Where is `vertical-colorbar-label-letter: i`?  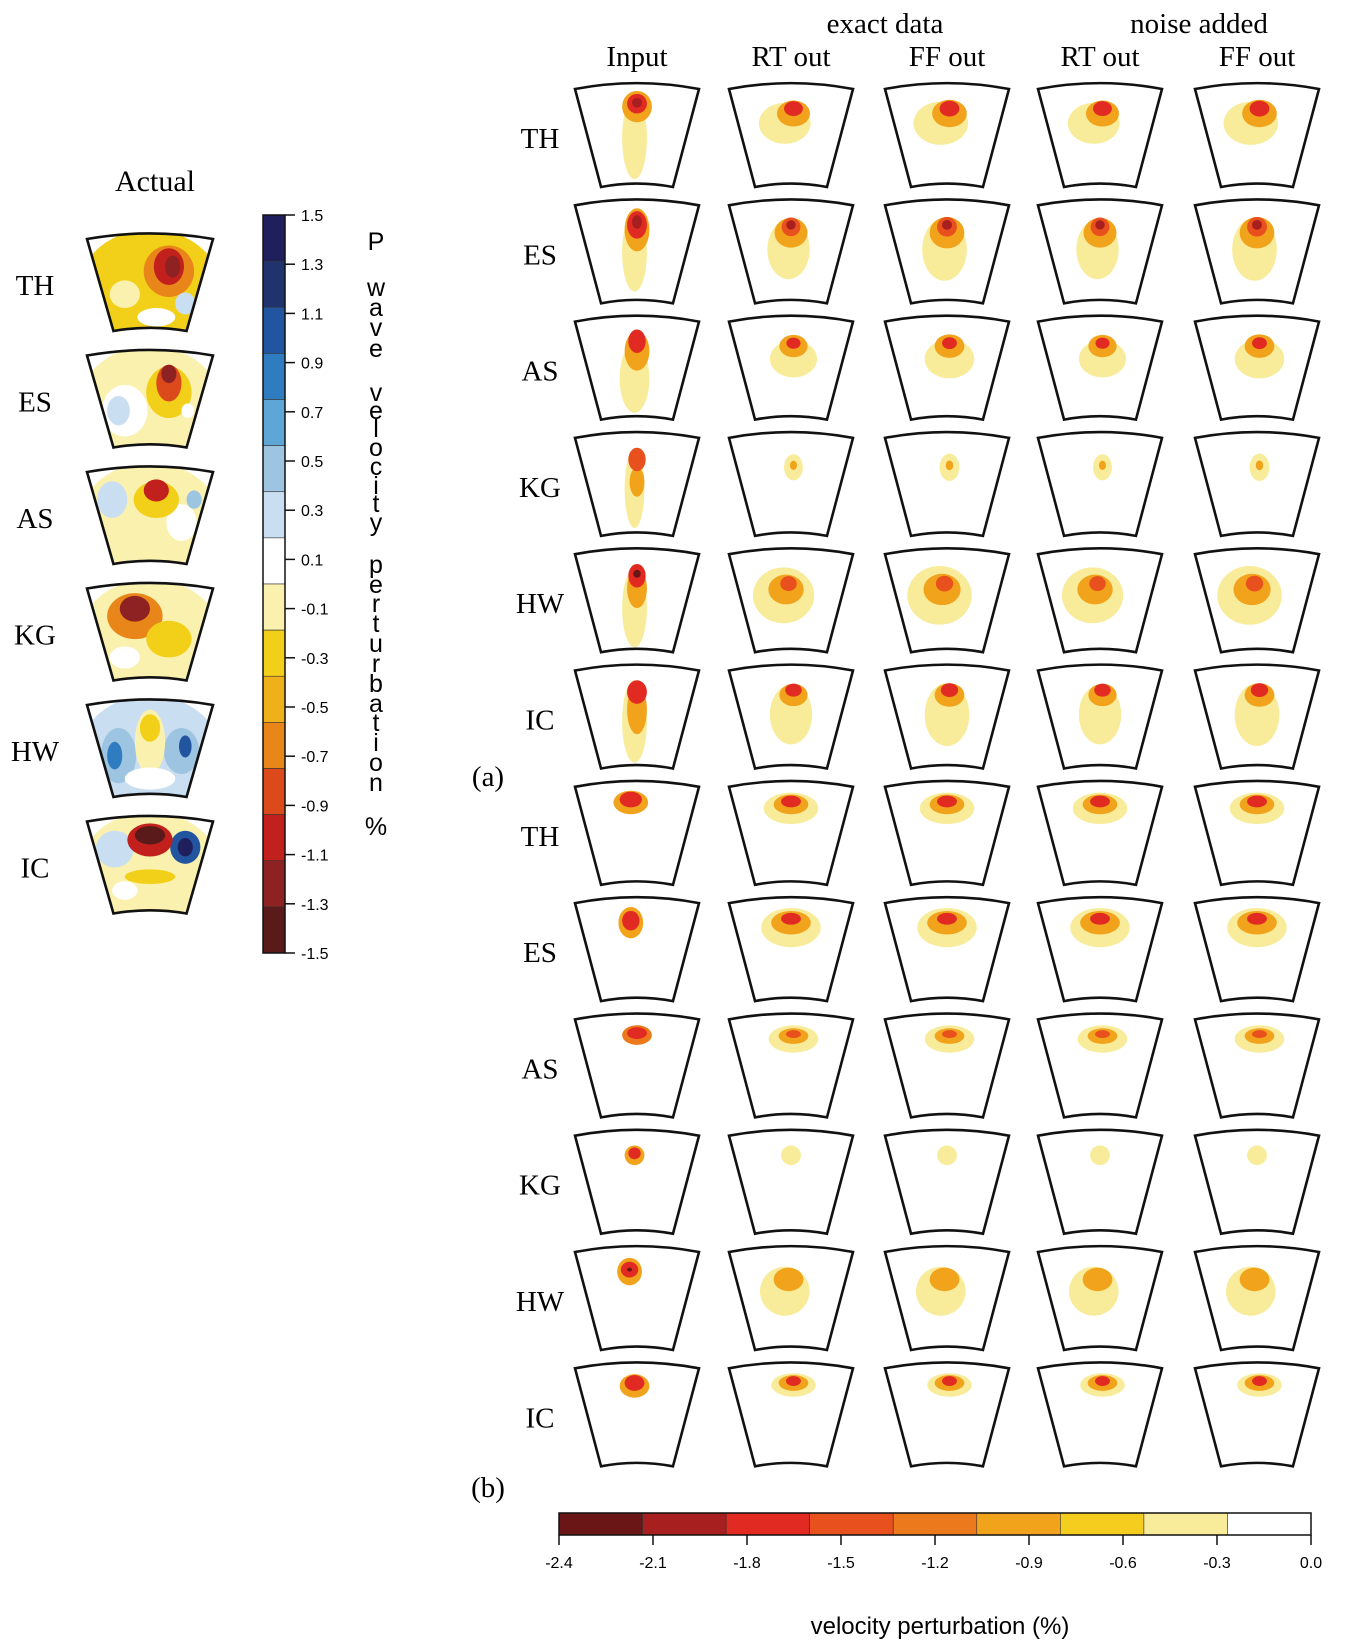 vertical-colorbar-label-letter: i is located at coordinates (376, 743).